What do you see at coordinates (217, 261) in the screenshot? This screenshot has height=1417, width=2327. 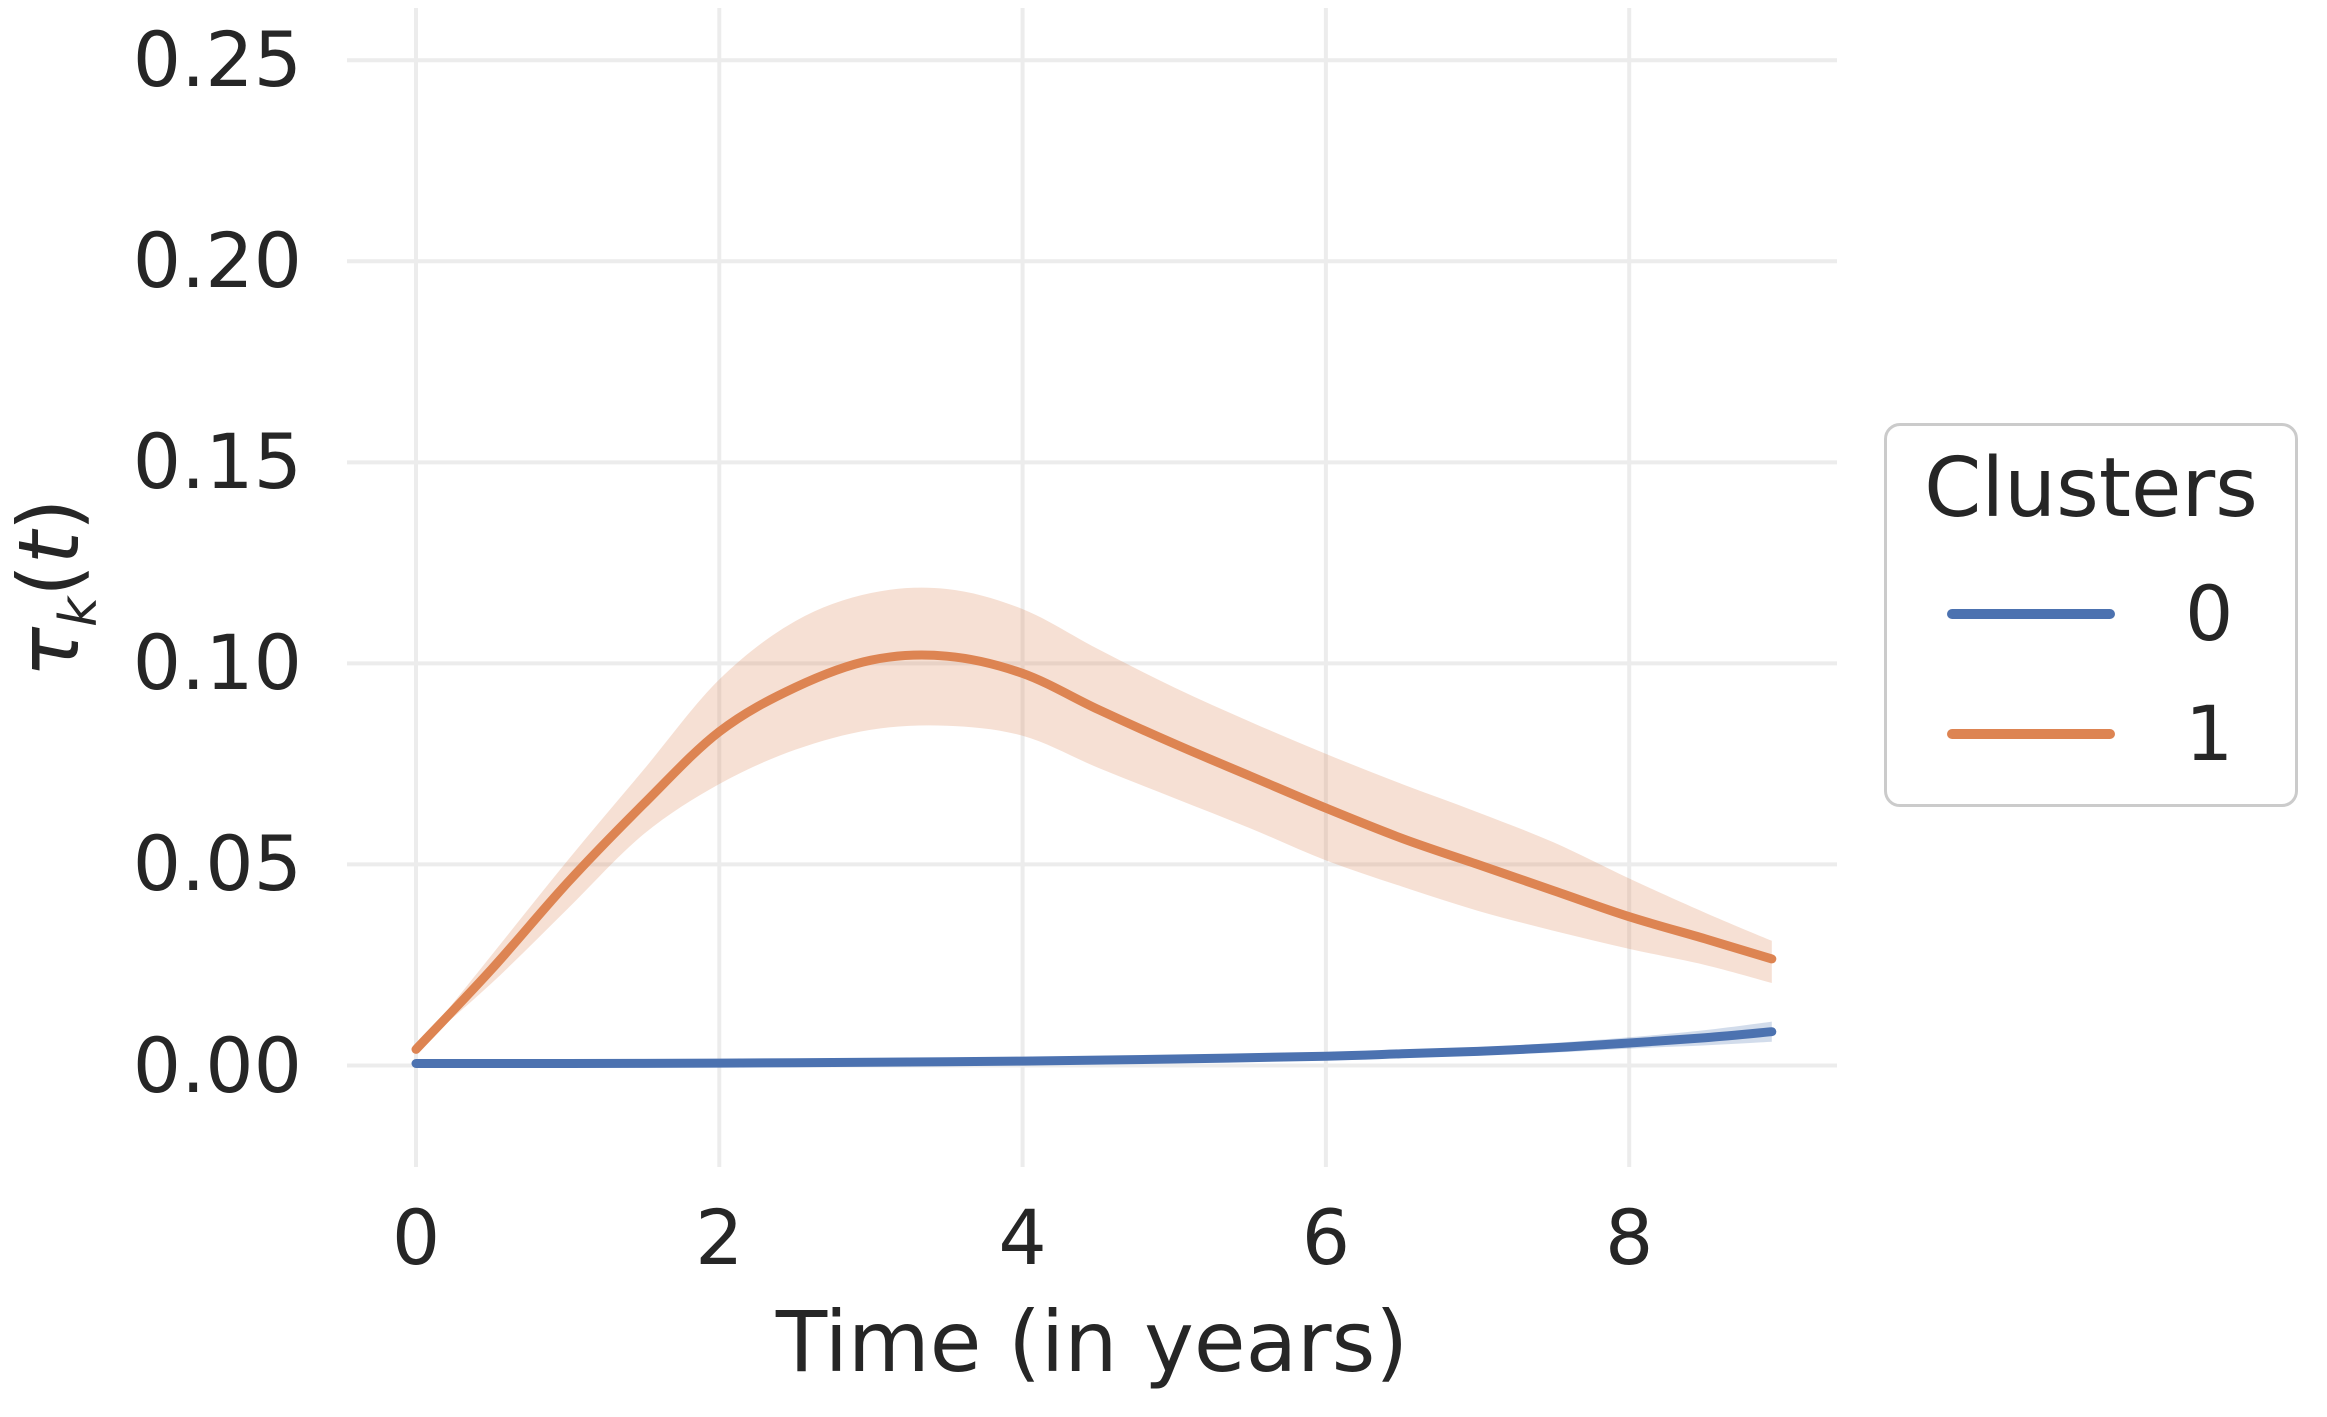 I see `y-tick-label-0.20: 0.20` at bounding box center [217, 261].